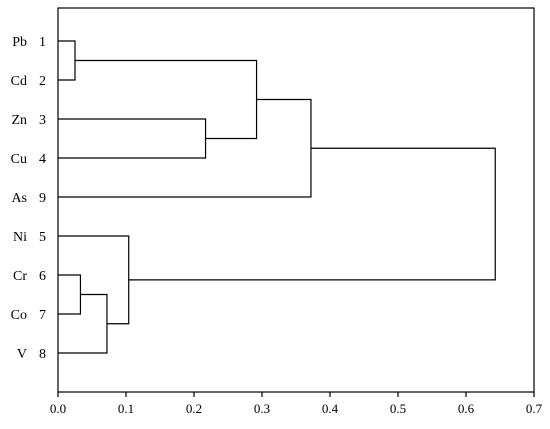 This screenshot has width=550, height=429. I want to click on x-tick-label: 0.4, so click(330, 408).